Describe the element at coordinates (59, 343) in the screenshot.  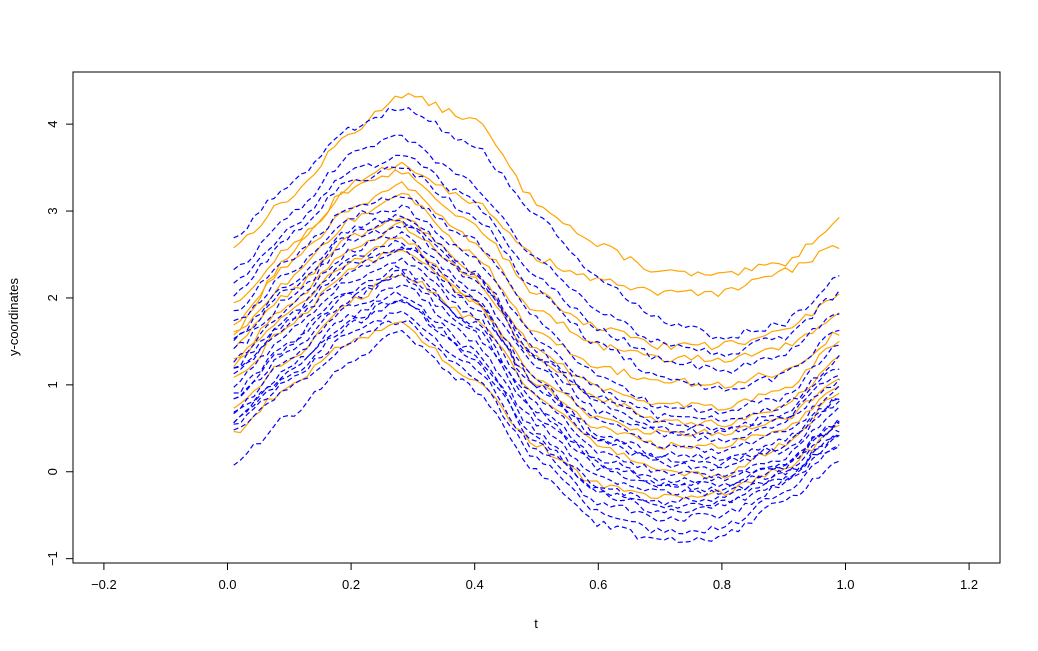
I see `y-axis: −1 0 1 2 3 4` at that location.